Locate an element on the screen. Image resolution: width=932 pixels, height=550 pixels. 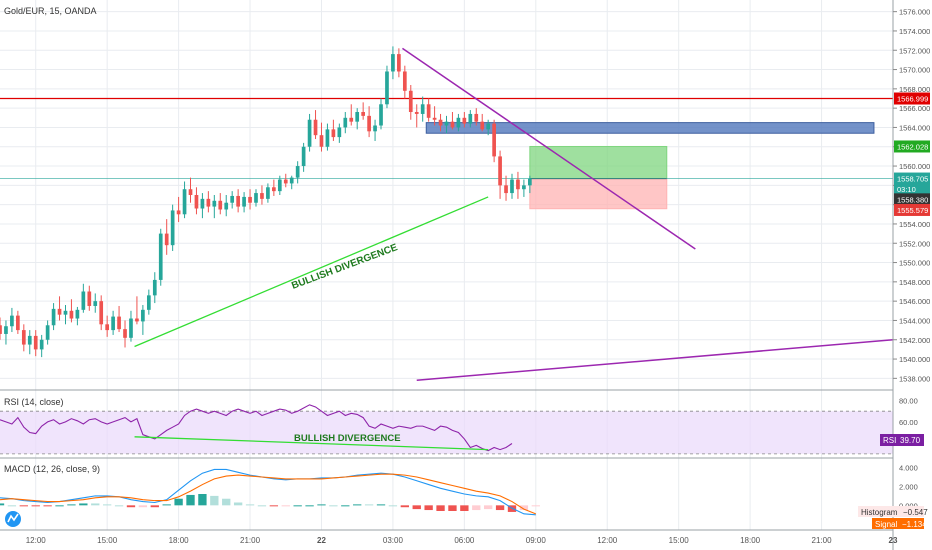
price-tick-label: 1546.000 is located at coordinates (914, 301).